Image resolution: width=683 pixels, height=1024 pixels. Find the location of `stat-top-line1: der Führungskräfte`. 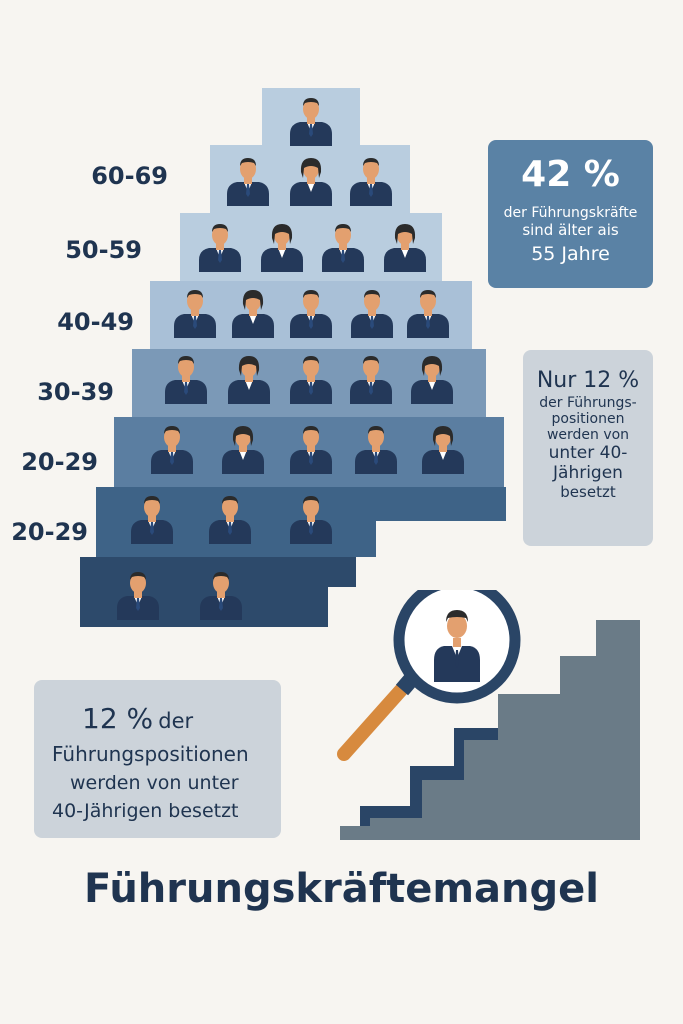

stat-top-line1: der Führungskräfte is located at coordinates (570, 213).